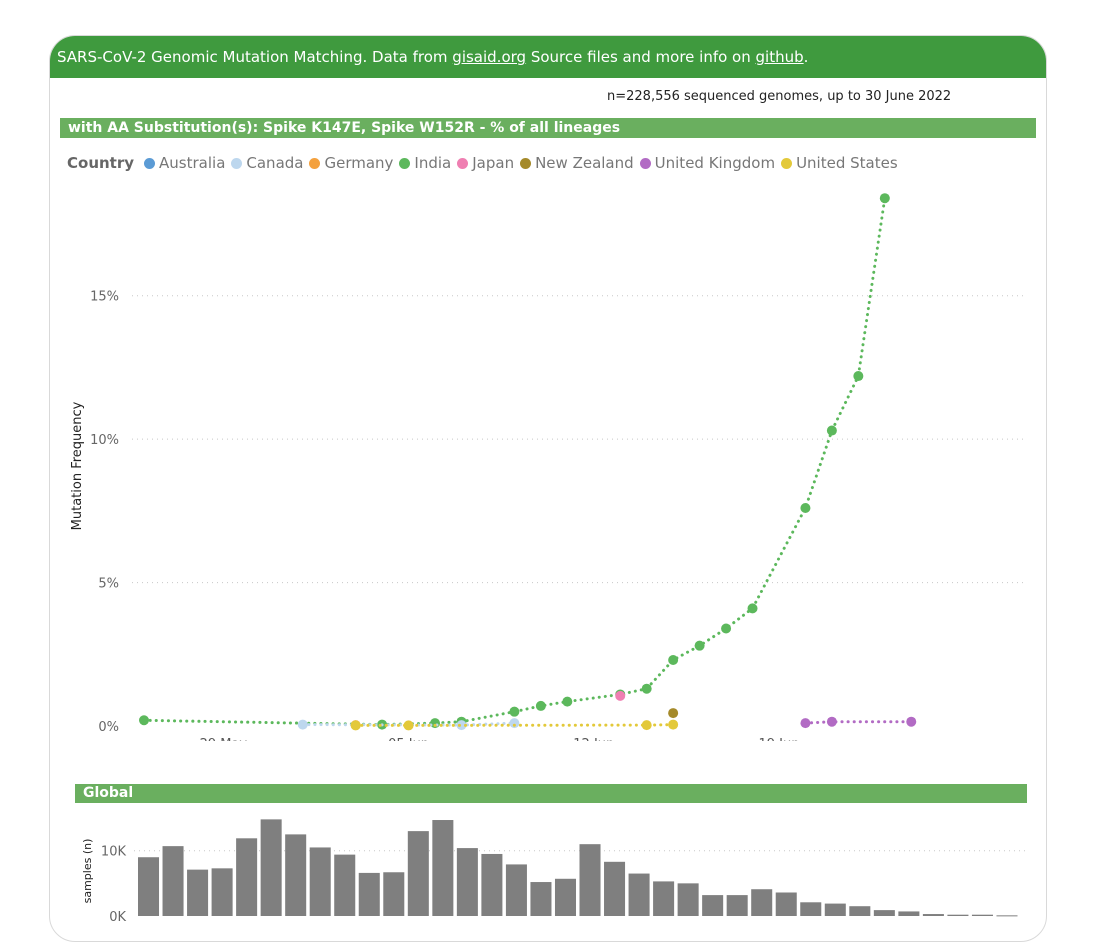 The image size is (1103, 952). Describe the element at coordinates (433, 163) in the screenshot. I see `legend-label: India` at that location.